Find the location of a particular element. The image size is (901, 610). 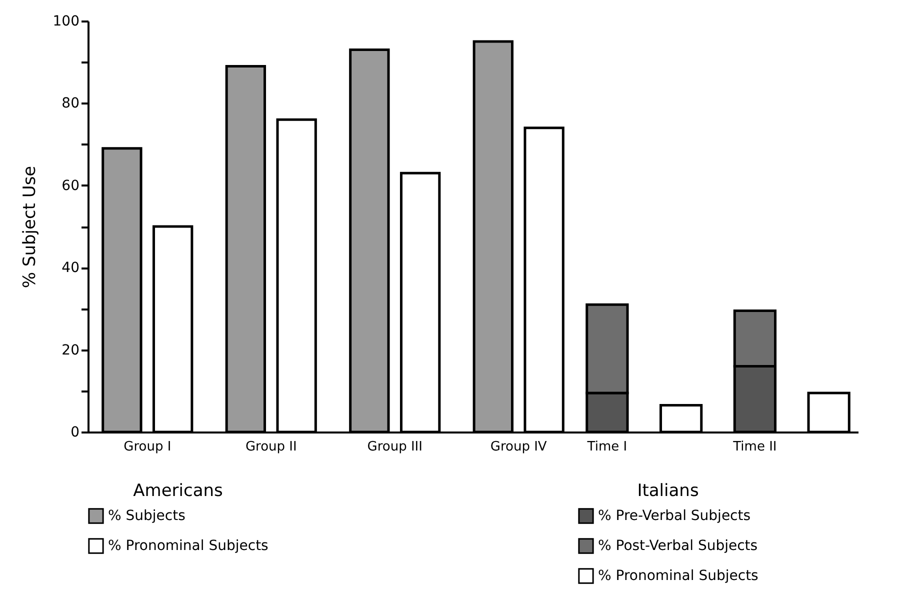

x-tick-label: Group II is located at coordinates (271, 447).